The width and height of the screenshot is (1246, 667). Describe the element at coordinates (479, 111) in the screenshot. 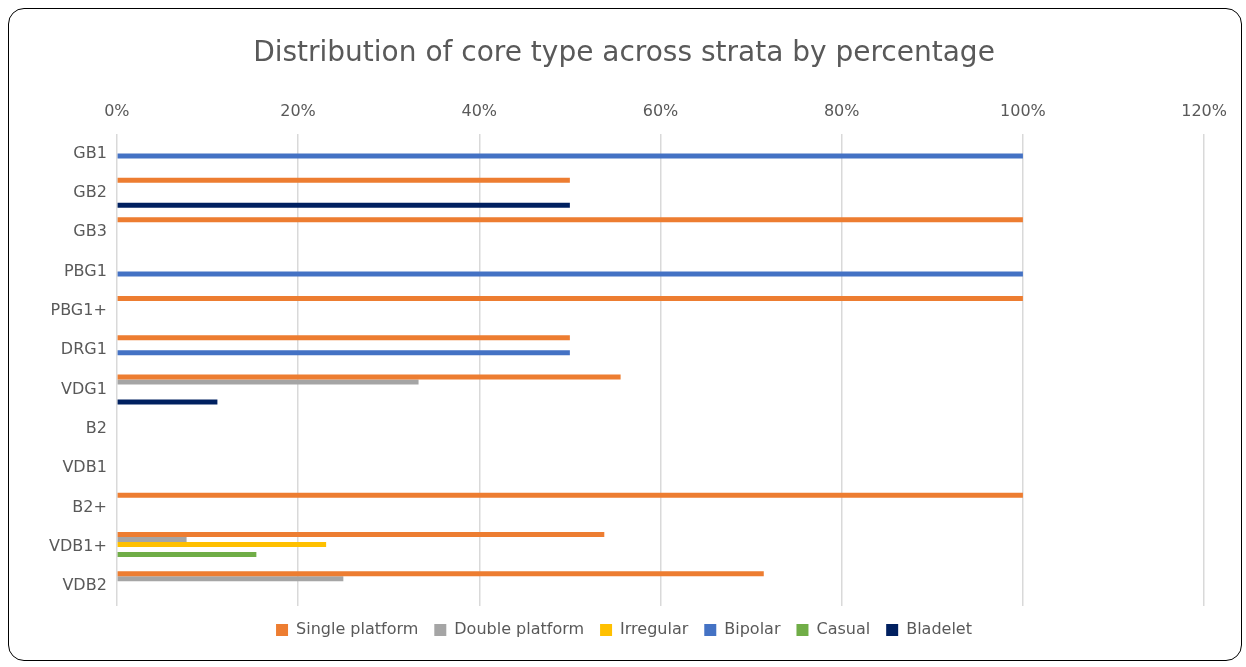

I see `x-tick-label: 40%` at that location.